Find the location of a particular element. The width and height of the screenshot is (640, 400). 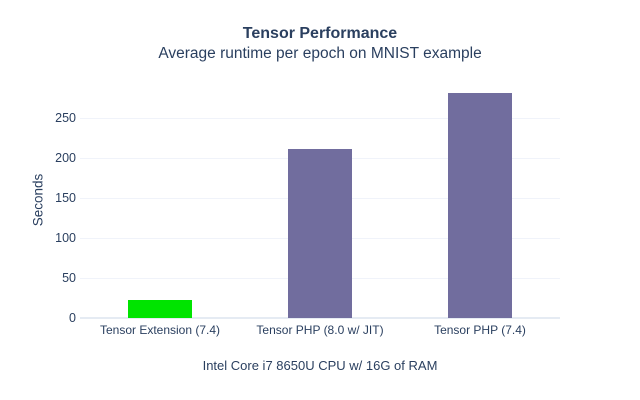

y-tick-label: 250 is located at coordinates (65, 117).